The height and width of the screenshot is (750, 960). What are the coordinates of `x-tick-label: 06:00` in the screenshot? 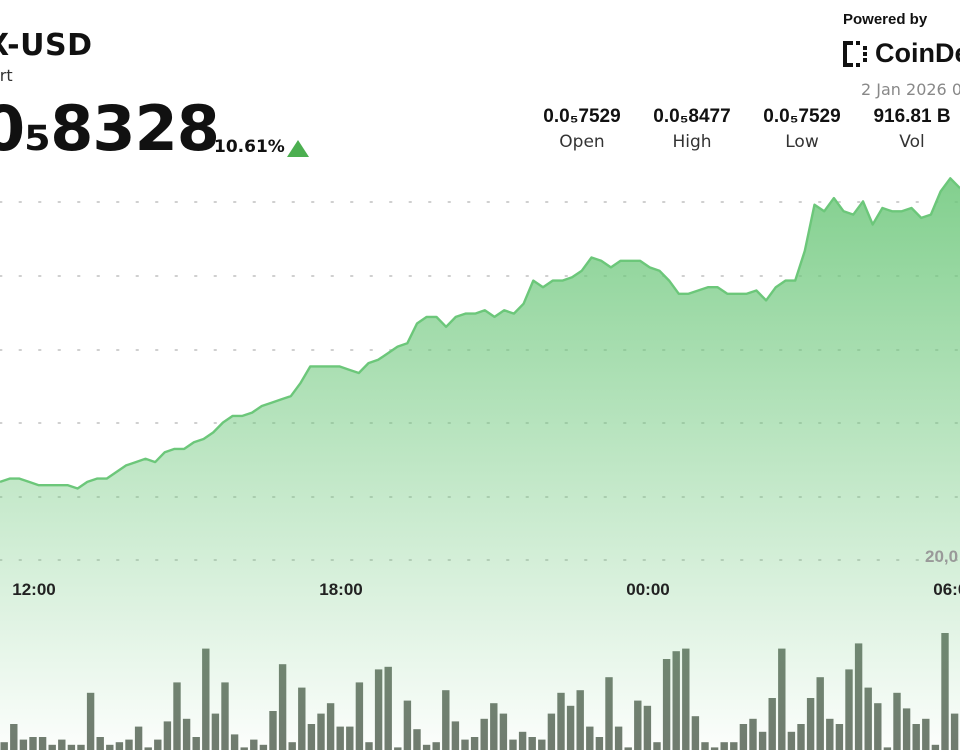 It's located at (946, 589).